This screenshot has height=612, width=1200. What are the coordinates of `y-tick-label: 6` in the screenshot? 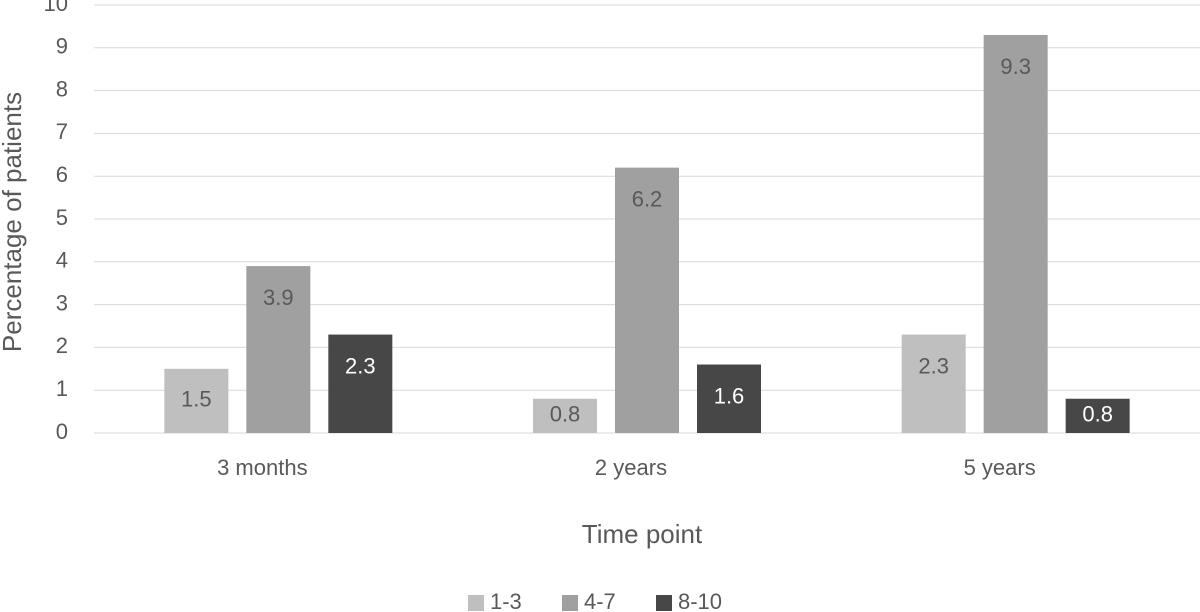 It's located at (62, 174).